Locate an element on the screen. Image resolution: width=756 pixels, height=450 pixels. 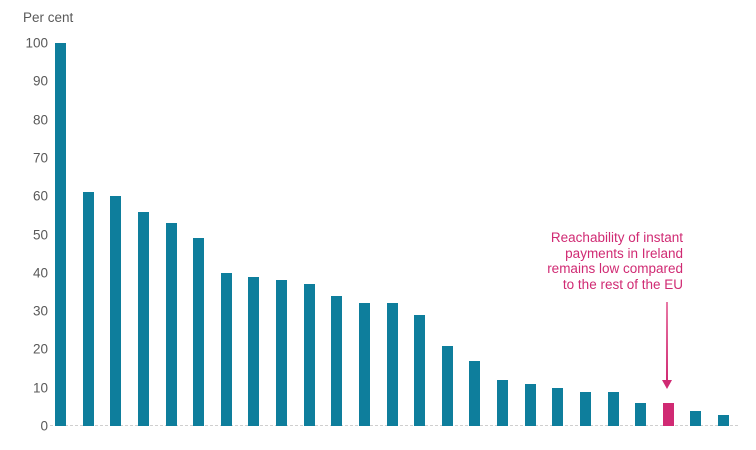
y-tick-label: 70 is located at coordinates (40, 158).